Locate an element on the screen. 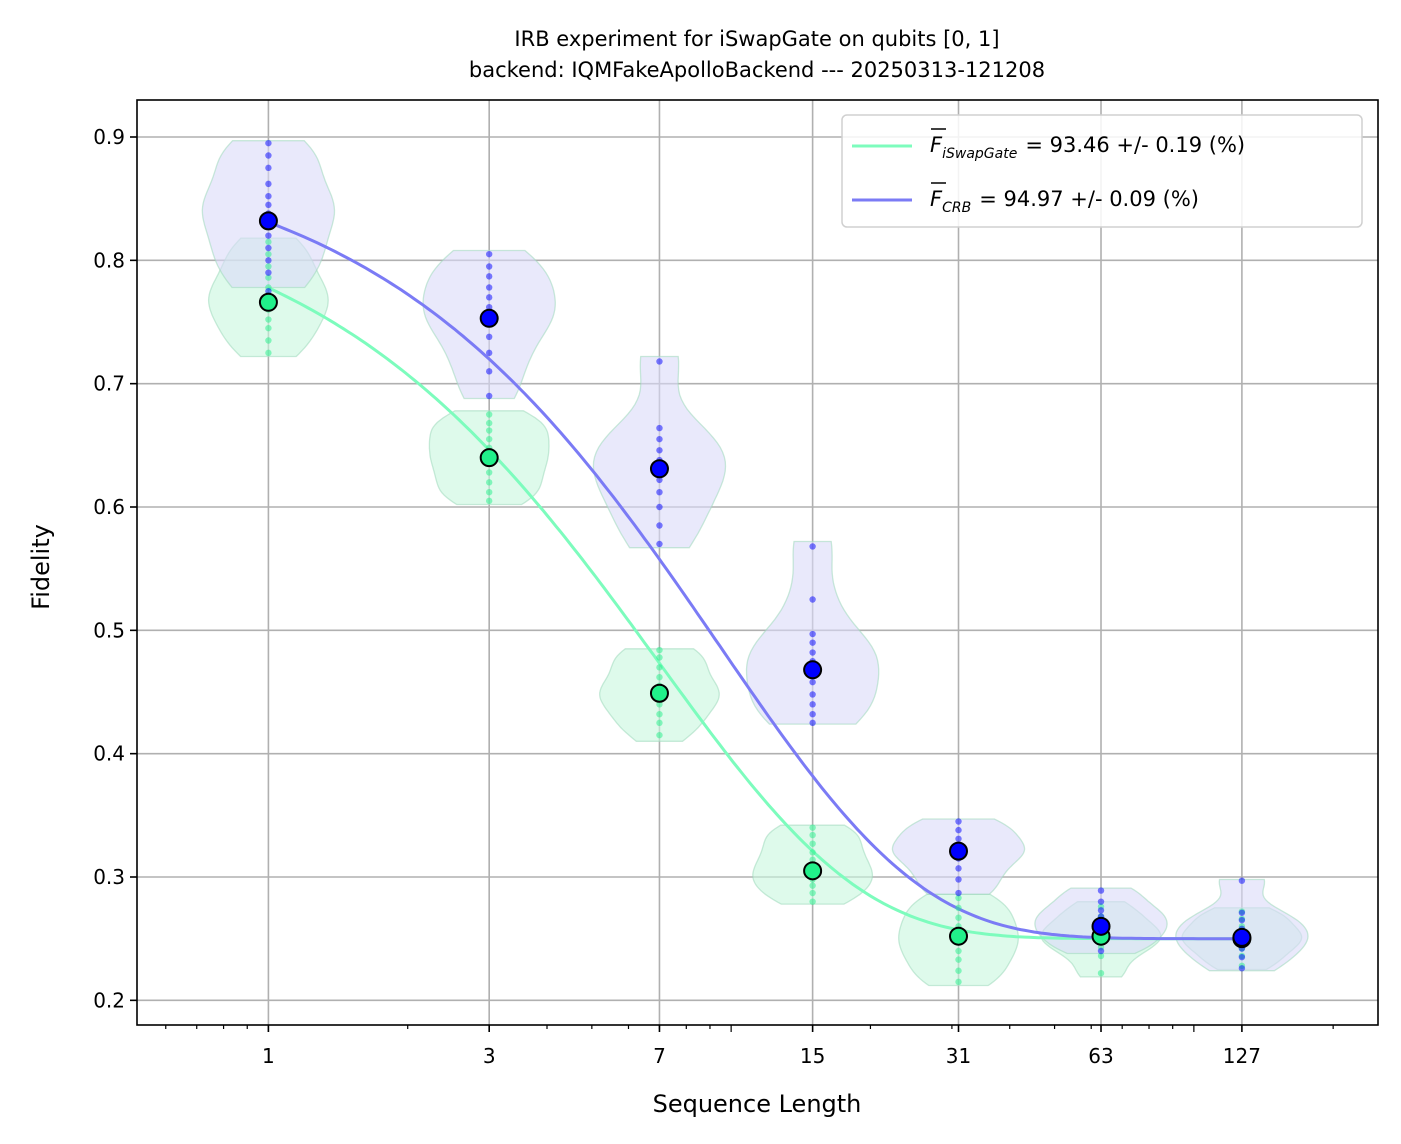  y-tick-label: 0.4 is located at coordinates (109, 754).